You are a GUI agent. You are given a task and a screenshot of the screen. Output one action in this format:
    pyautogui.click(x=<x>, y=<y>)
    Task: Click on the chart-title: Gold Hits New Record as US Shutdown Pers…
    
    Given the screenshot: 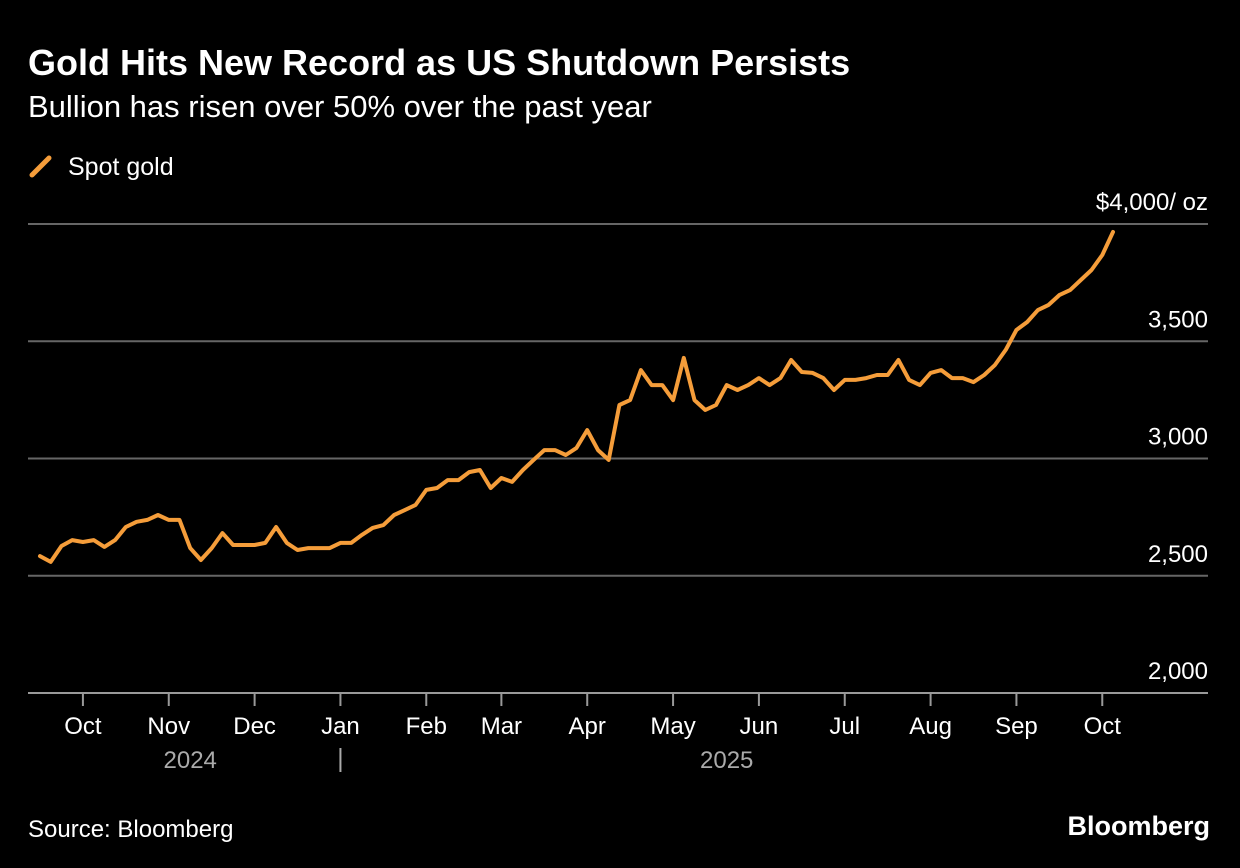 What is the action you would take?
    pyautogui.click(x=439, y=62)
    